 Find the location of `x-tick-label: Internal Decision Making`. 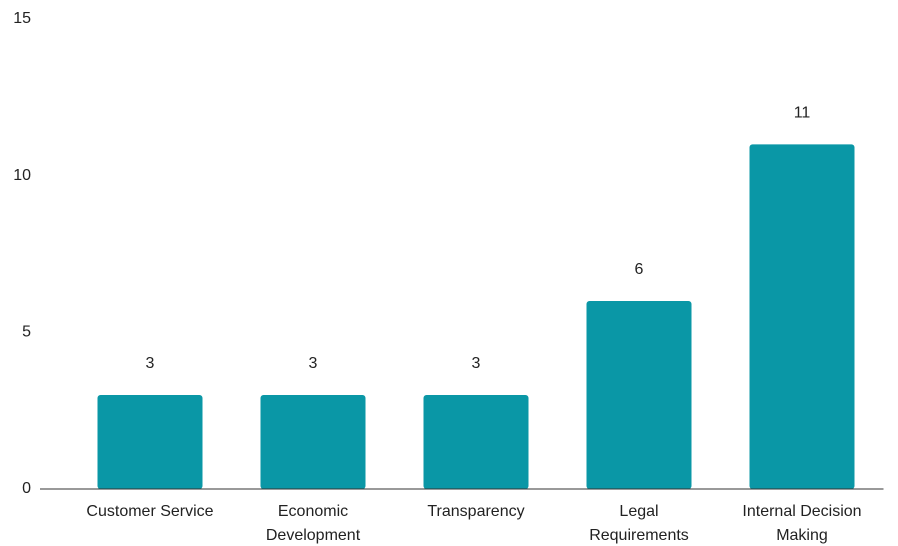

x-tick-label: Internal Decision Making is located at coordinates (801, 523).